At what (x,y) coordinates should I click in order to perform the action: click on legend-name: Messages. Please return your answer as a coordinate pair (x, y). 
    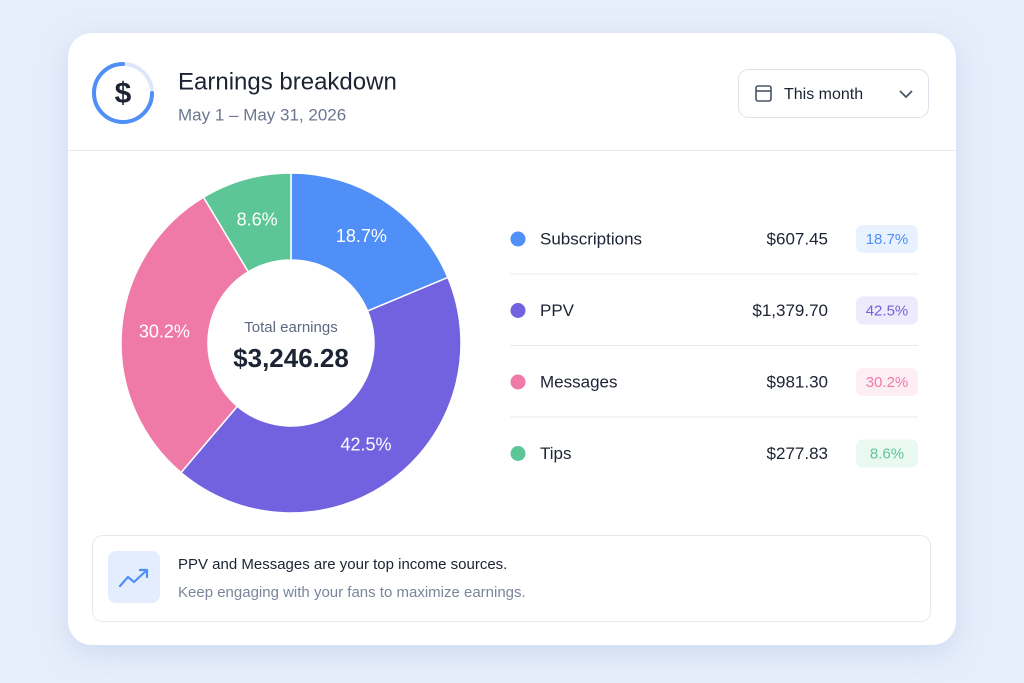
    Looking at the image, I should click on (578, 381).